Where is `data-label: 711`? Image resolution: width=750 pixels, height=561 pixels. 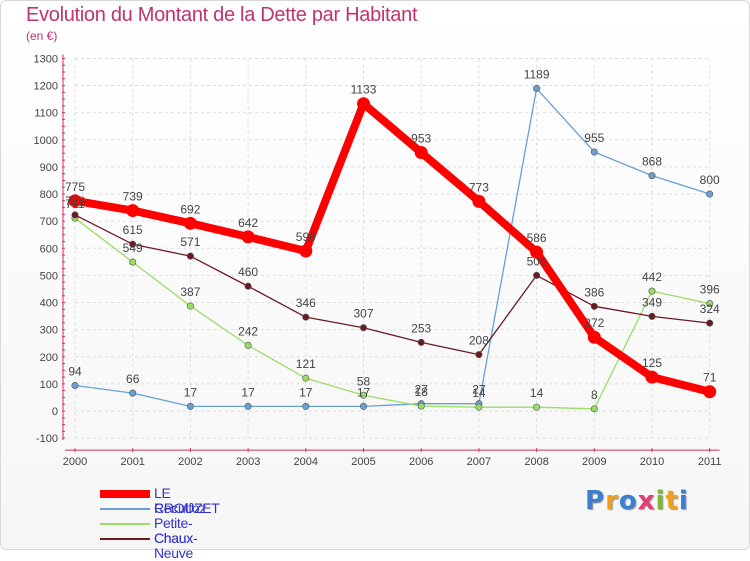
data-label: 711 is located at coordinates (74, 204).